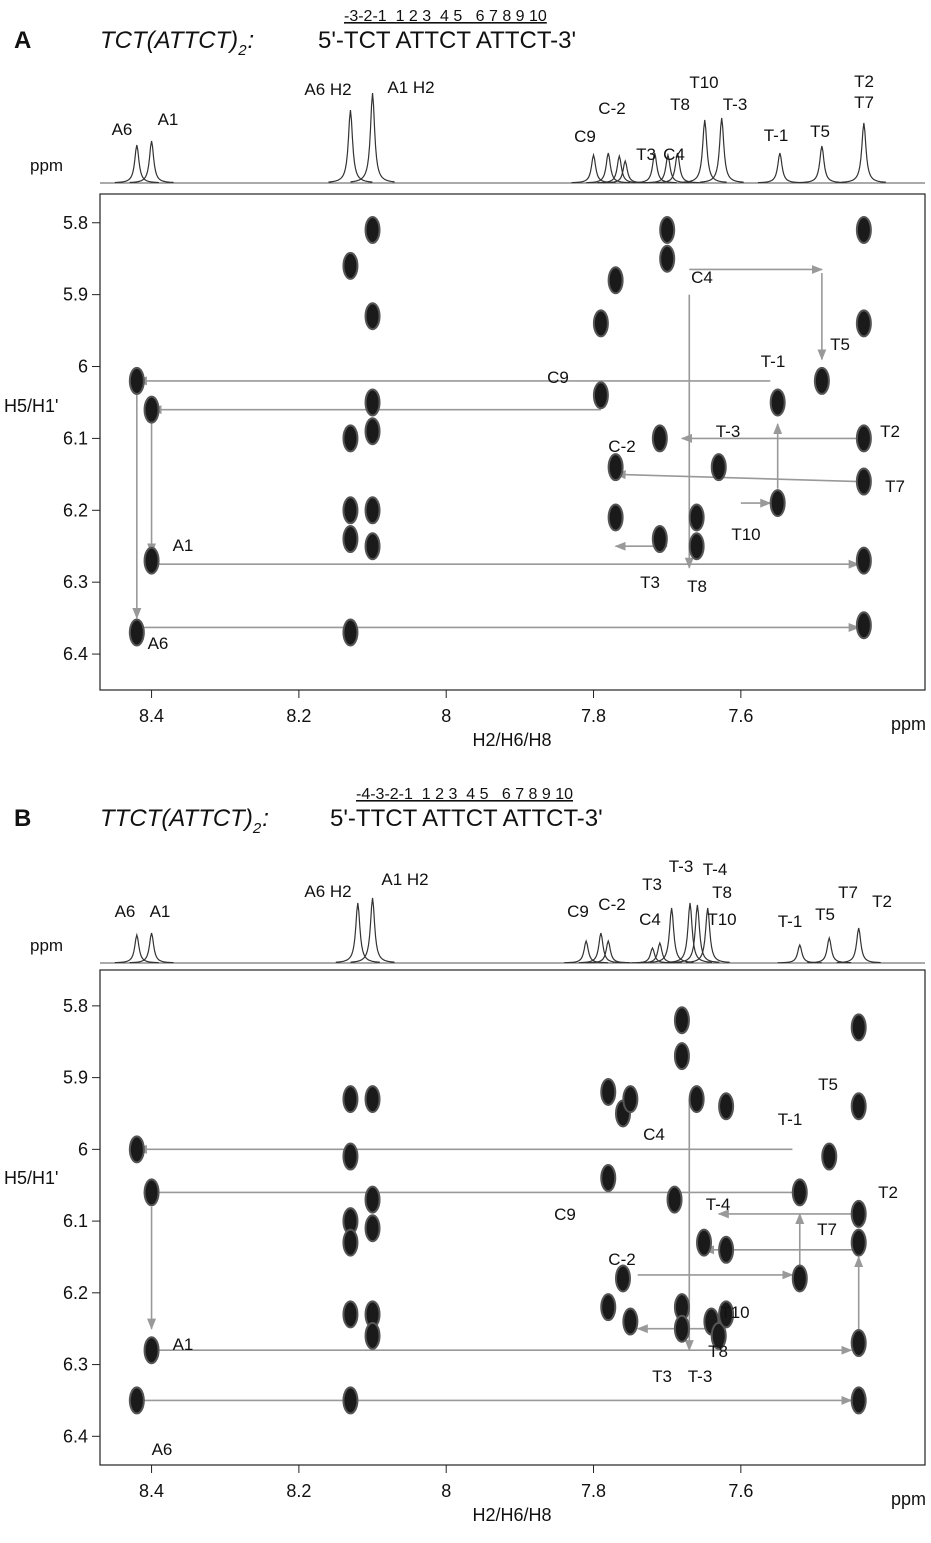  I want to click on peak-label: A6, so click(162, 1449).